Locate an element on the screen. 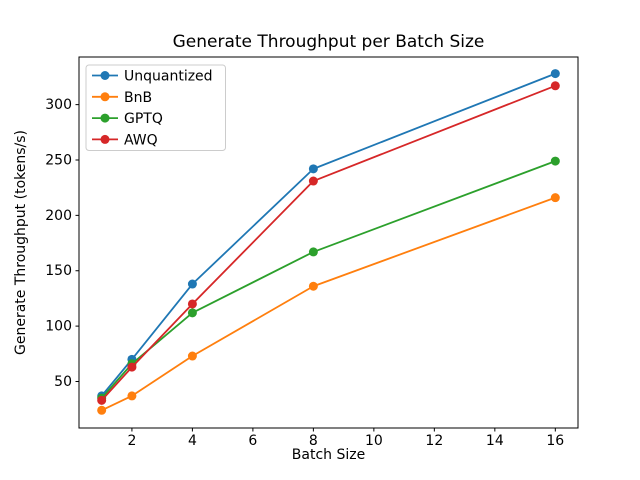  legend-label-awq: AWQ is located at coordinates (141, 140).